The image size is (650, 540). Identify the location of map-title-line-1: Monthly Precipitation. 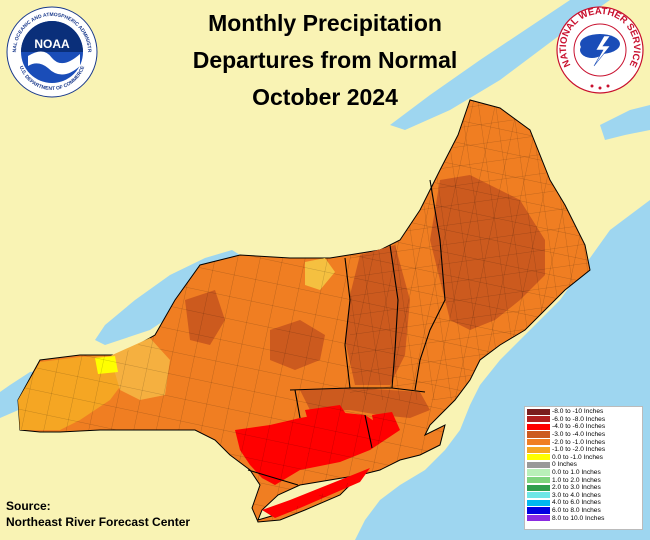
(325, 23).